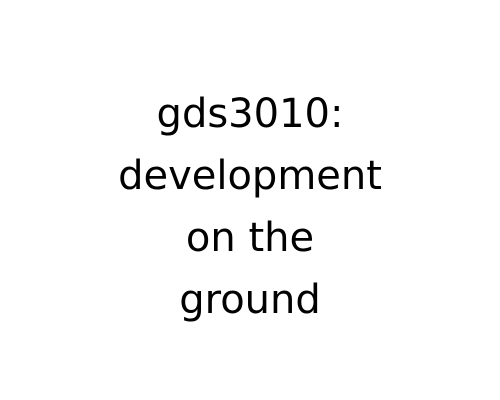  Describe the element at coordinates (250, 176) in the screenshot. I see `title-line-2: development` at that location.